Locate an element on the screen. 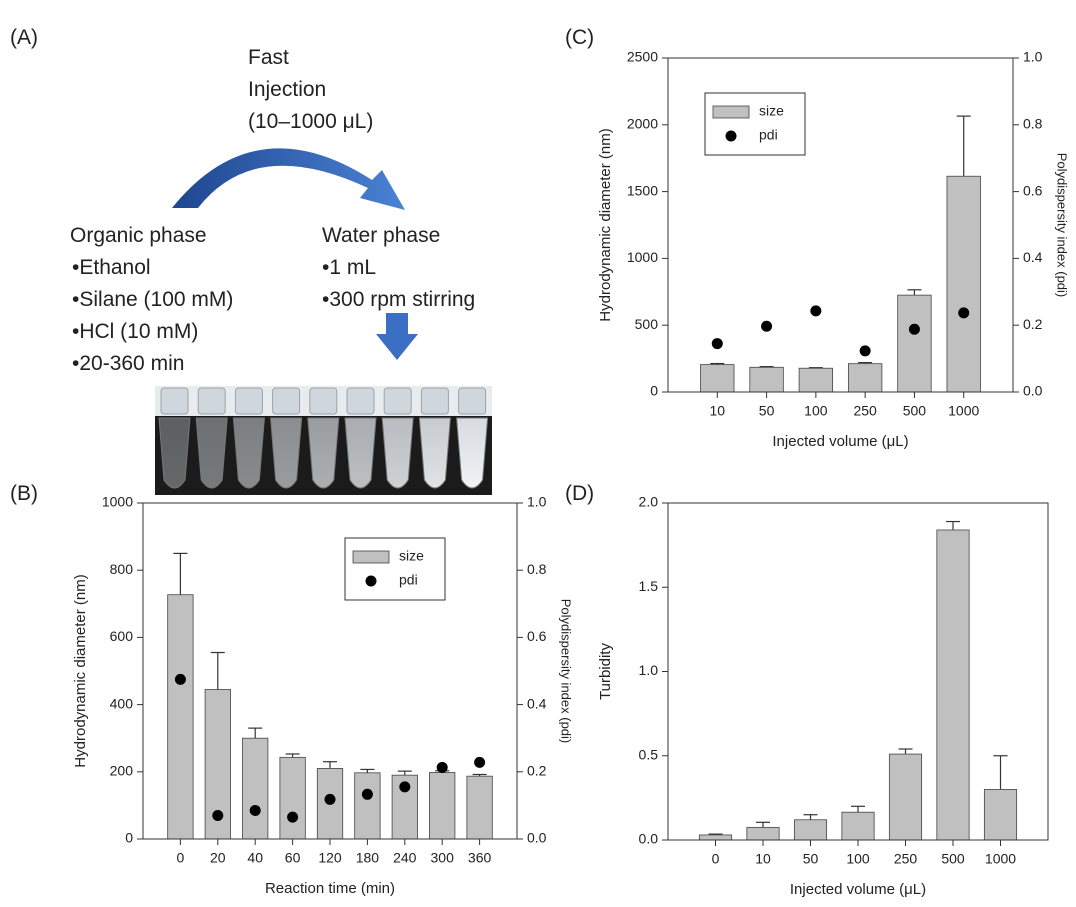  panel-label: (B) is located at coordinates (24, 493).